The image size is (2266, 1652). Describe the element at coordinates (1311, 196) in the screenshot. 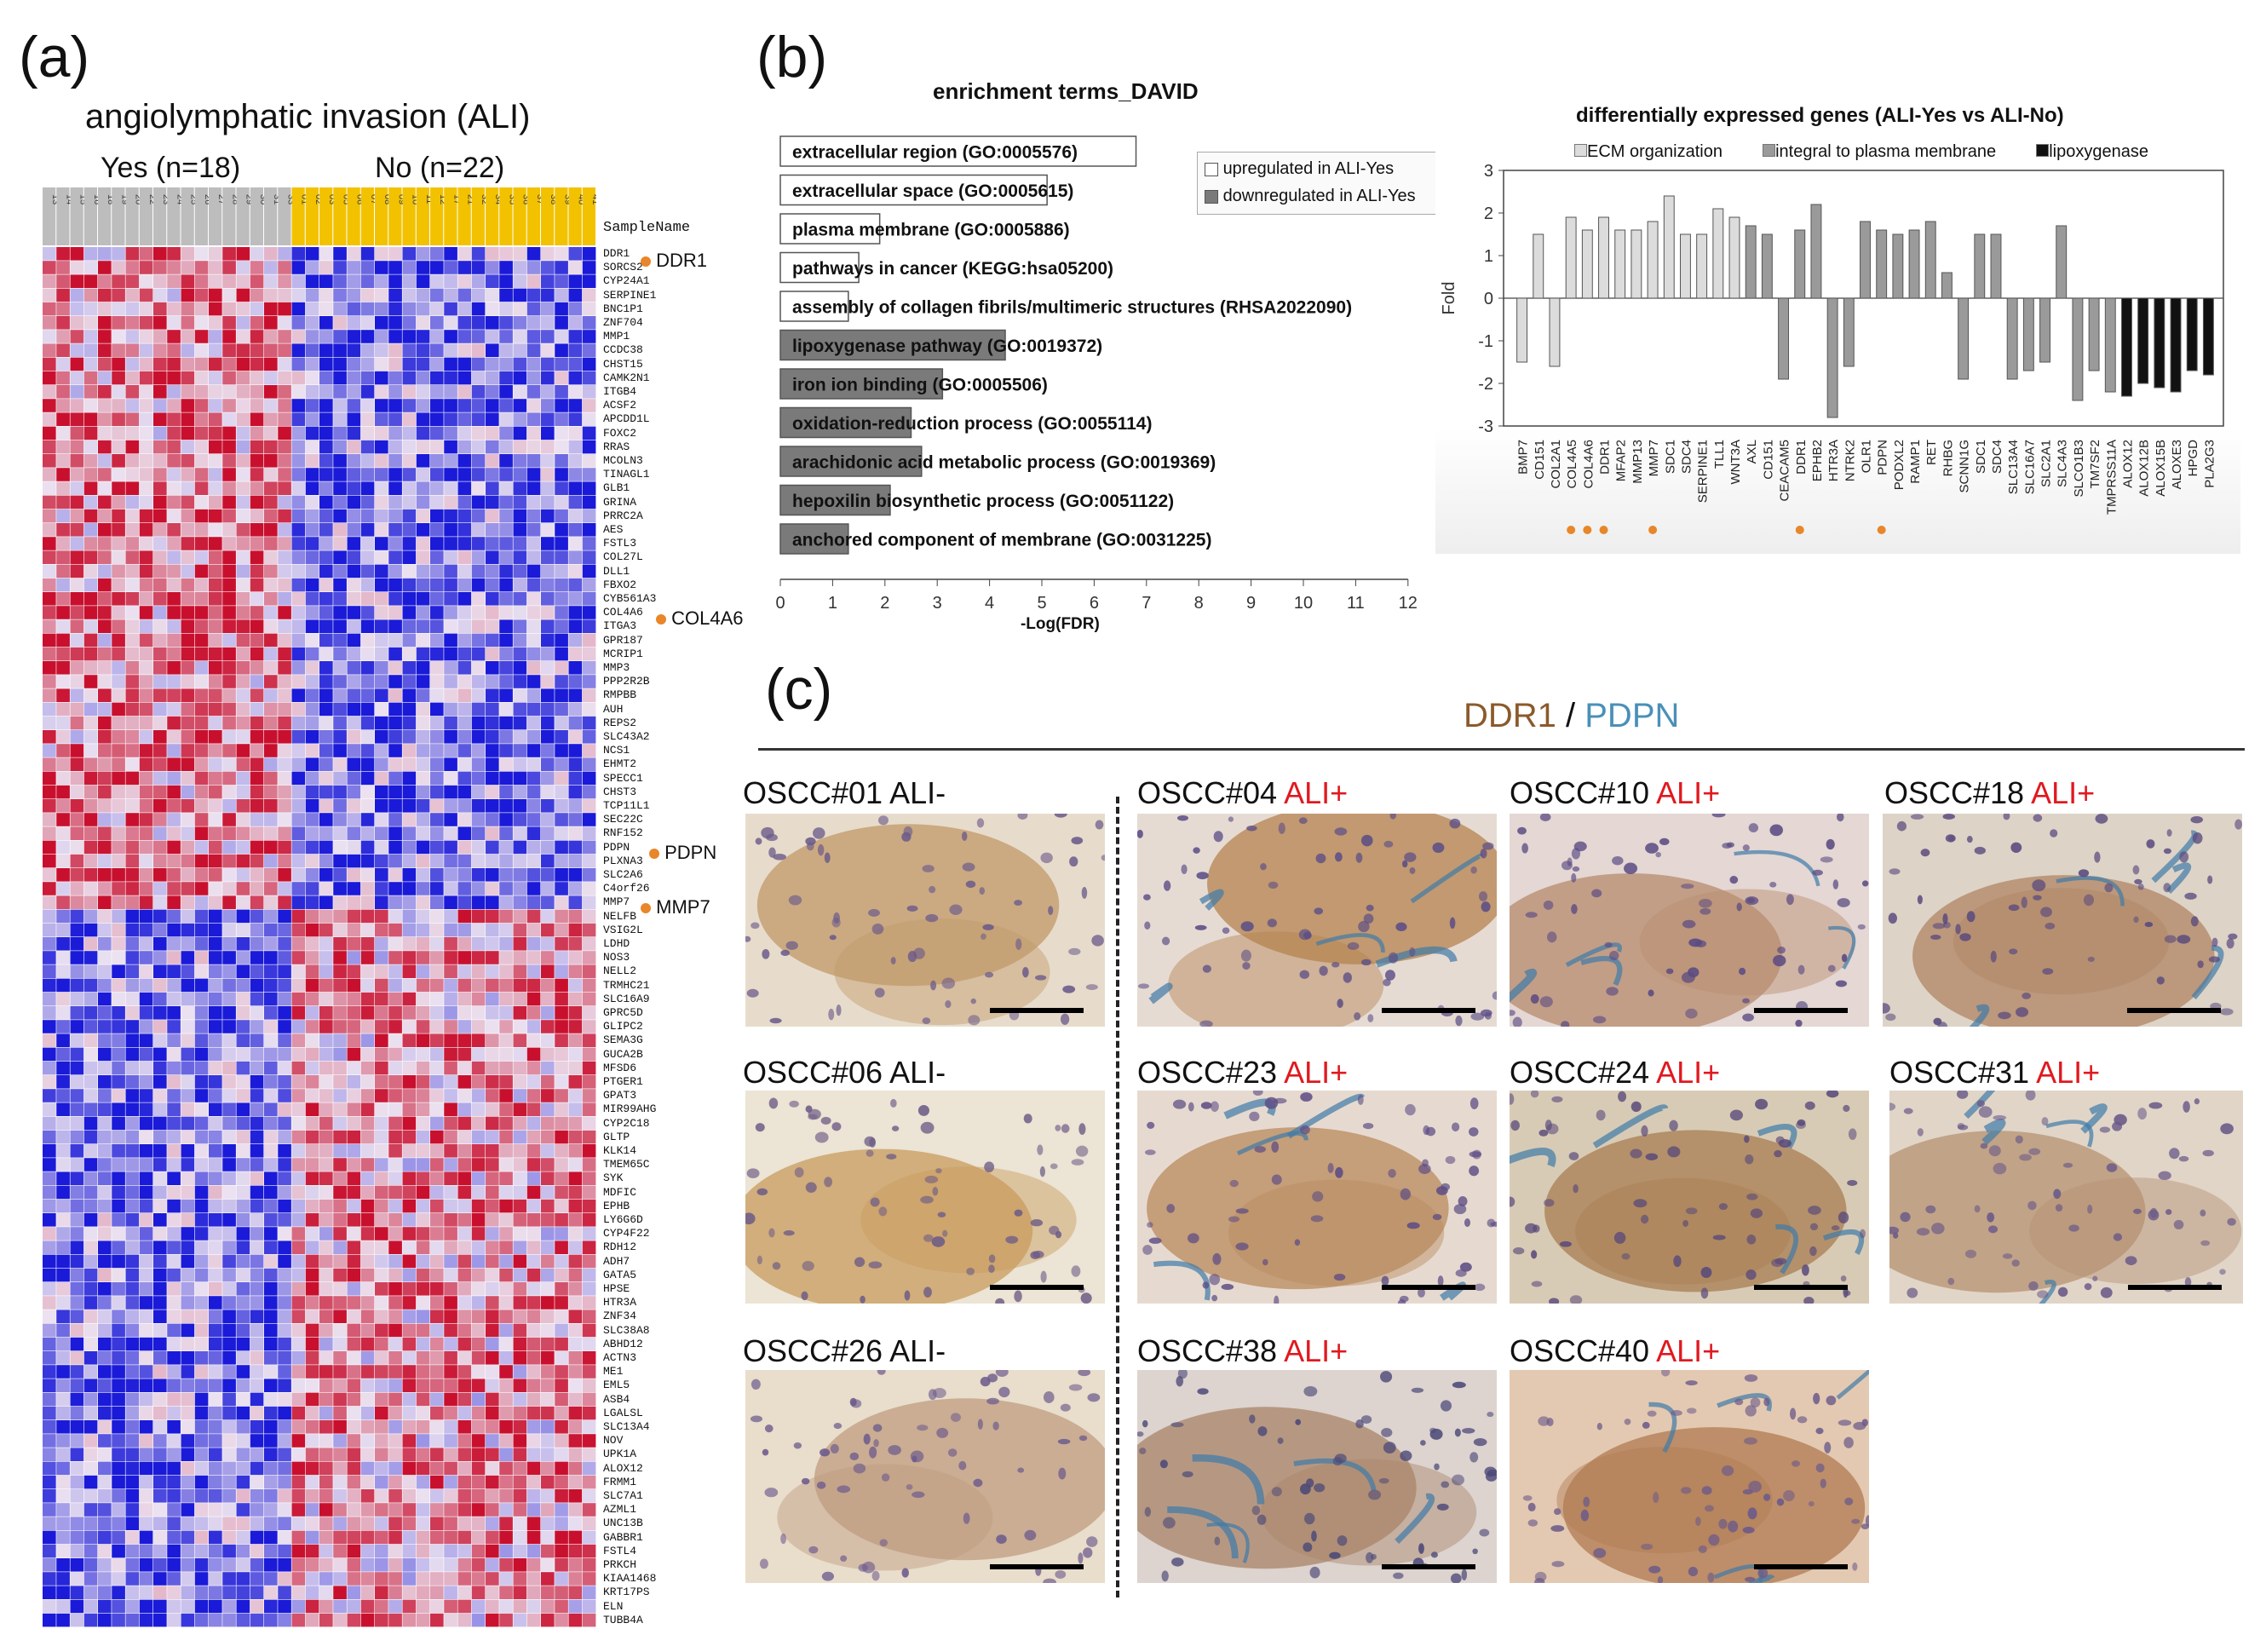

I see `legend-item-down: downregulated in ALI-Yes` at that location.